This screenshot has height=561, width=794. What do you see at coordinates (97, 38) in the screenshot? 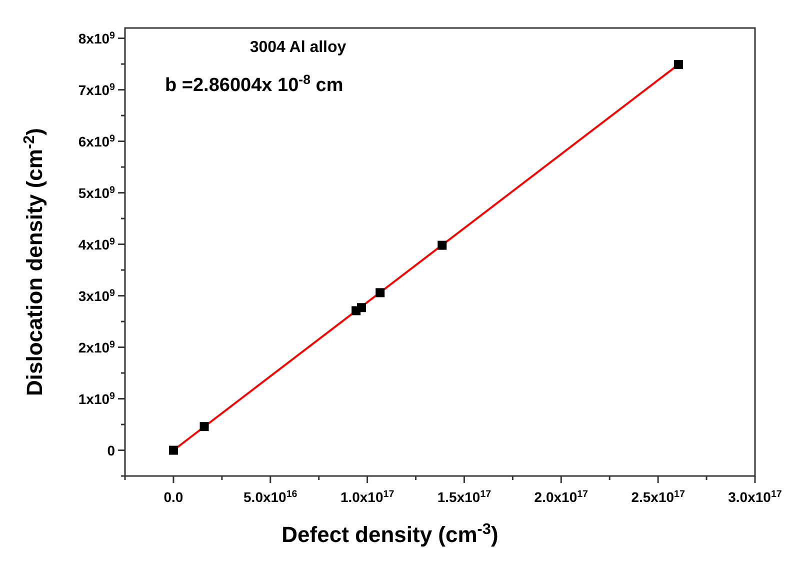
I see `y-tick-label: 8x10$^{9}$` at bounding box center [97, 38].